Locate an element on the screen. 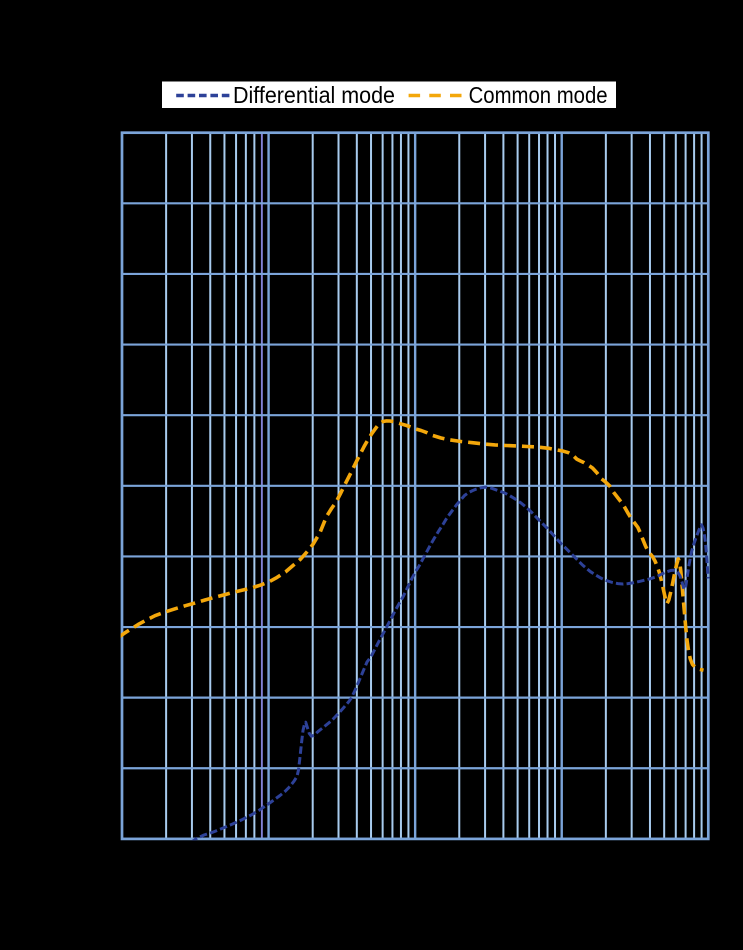  svg-text: Common mode is located at coordinates (538, 95).